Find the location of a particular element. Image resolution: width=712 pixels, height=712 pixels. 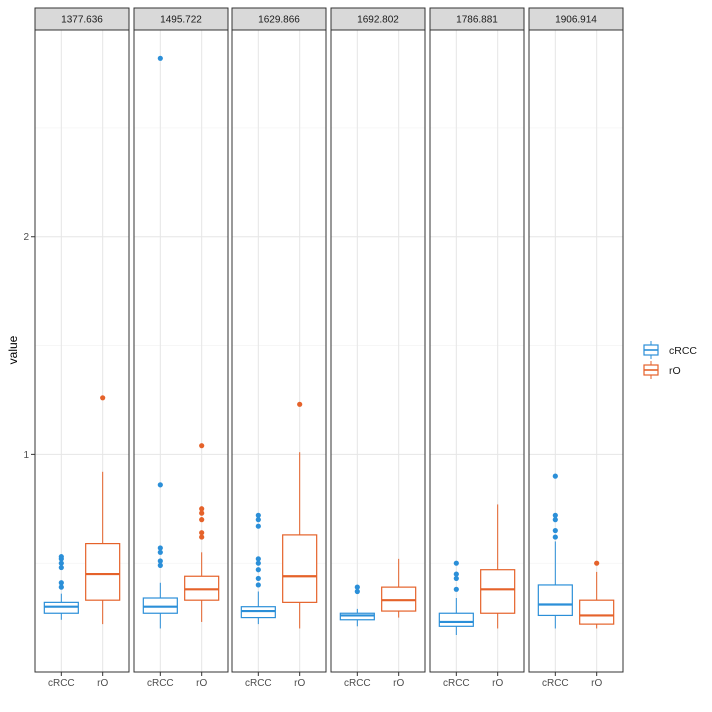

facet-panel-3: 1692.802 cRCC rO is located at coordinates (378, 348).